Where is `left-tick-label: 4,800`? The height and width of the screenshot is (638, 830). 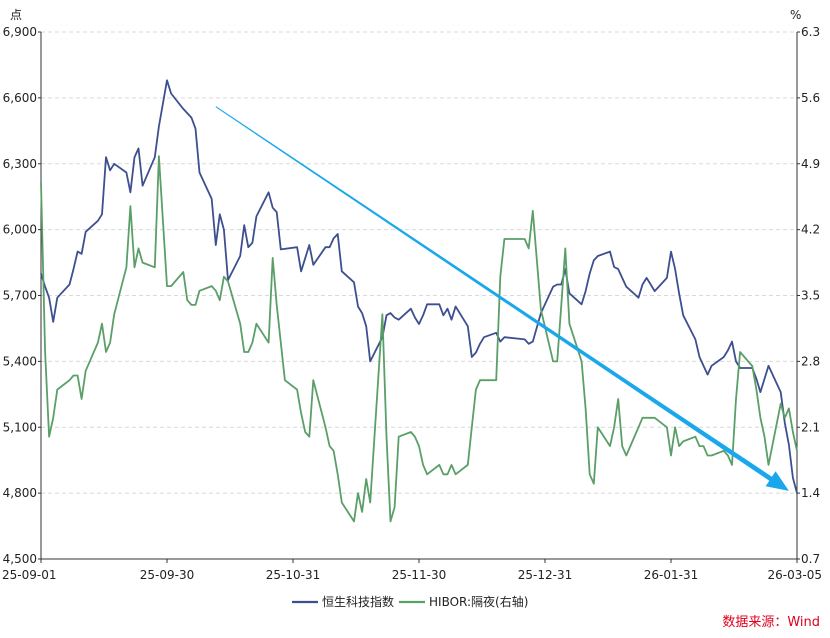
left-tick-label: 4,800 is located at coordinates (20, 493).